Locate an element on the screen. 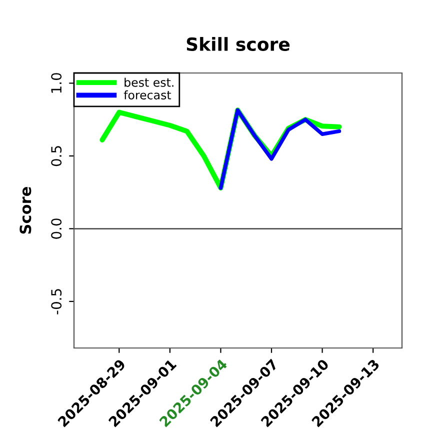 The width and height of the screenshot is (440, 440). legend-label: forecast is located at coordinates (148, 95).